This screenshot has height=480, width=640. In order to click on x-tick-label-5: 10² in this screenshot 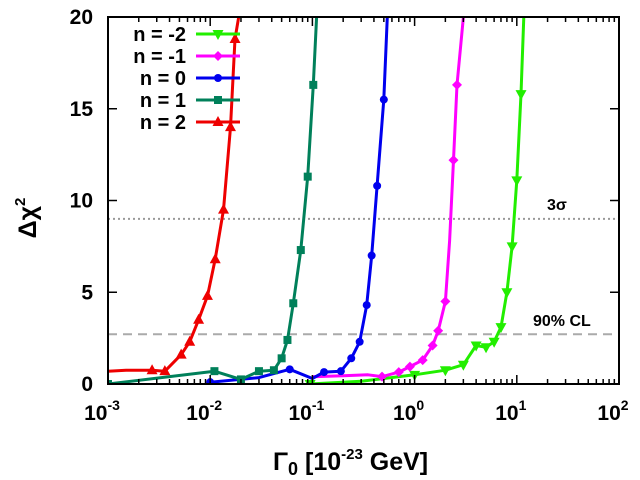, I will do `click(612, 411)`.